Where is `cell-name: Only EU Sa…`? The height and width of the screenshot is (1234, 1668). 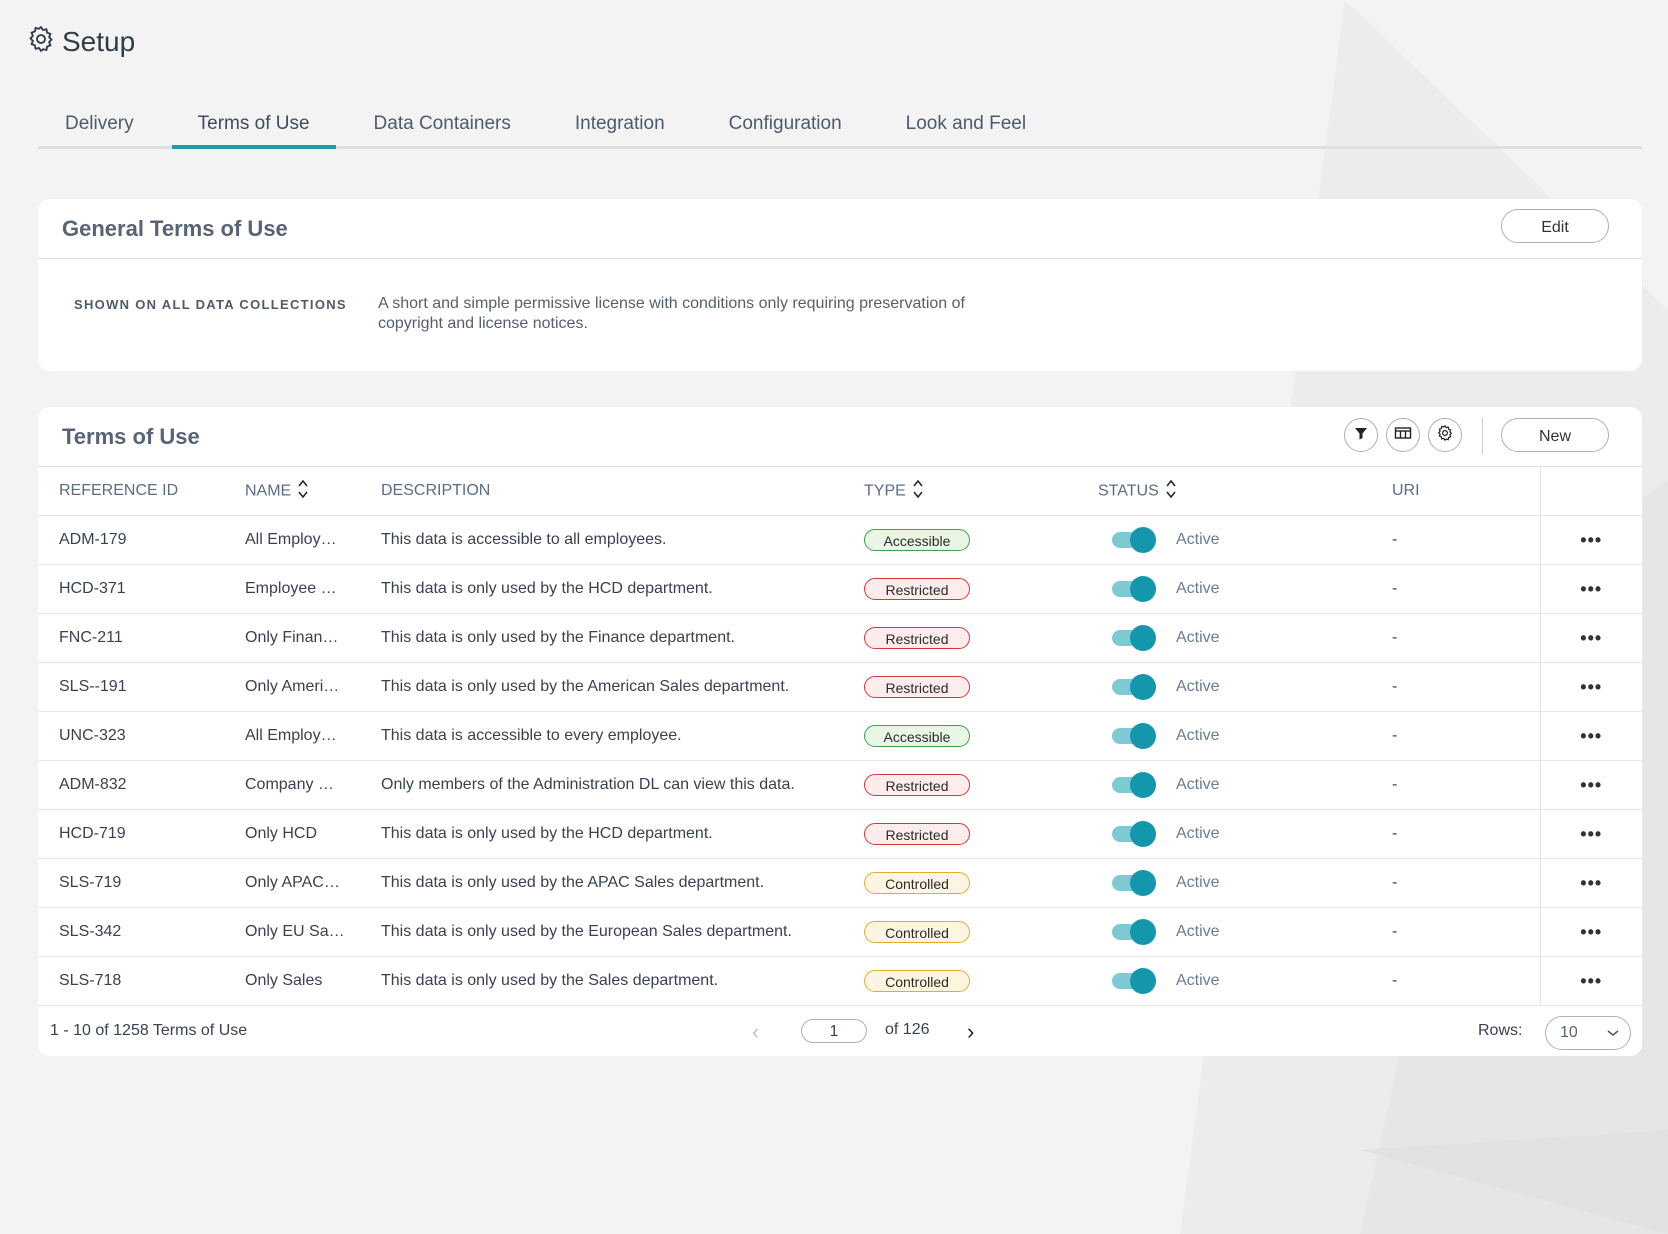
cell-name: Only EU Sa… is located at coordinates (313, 932).